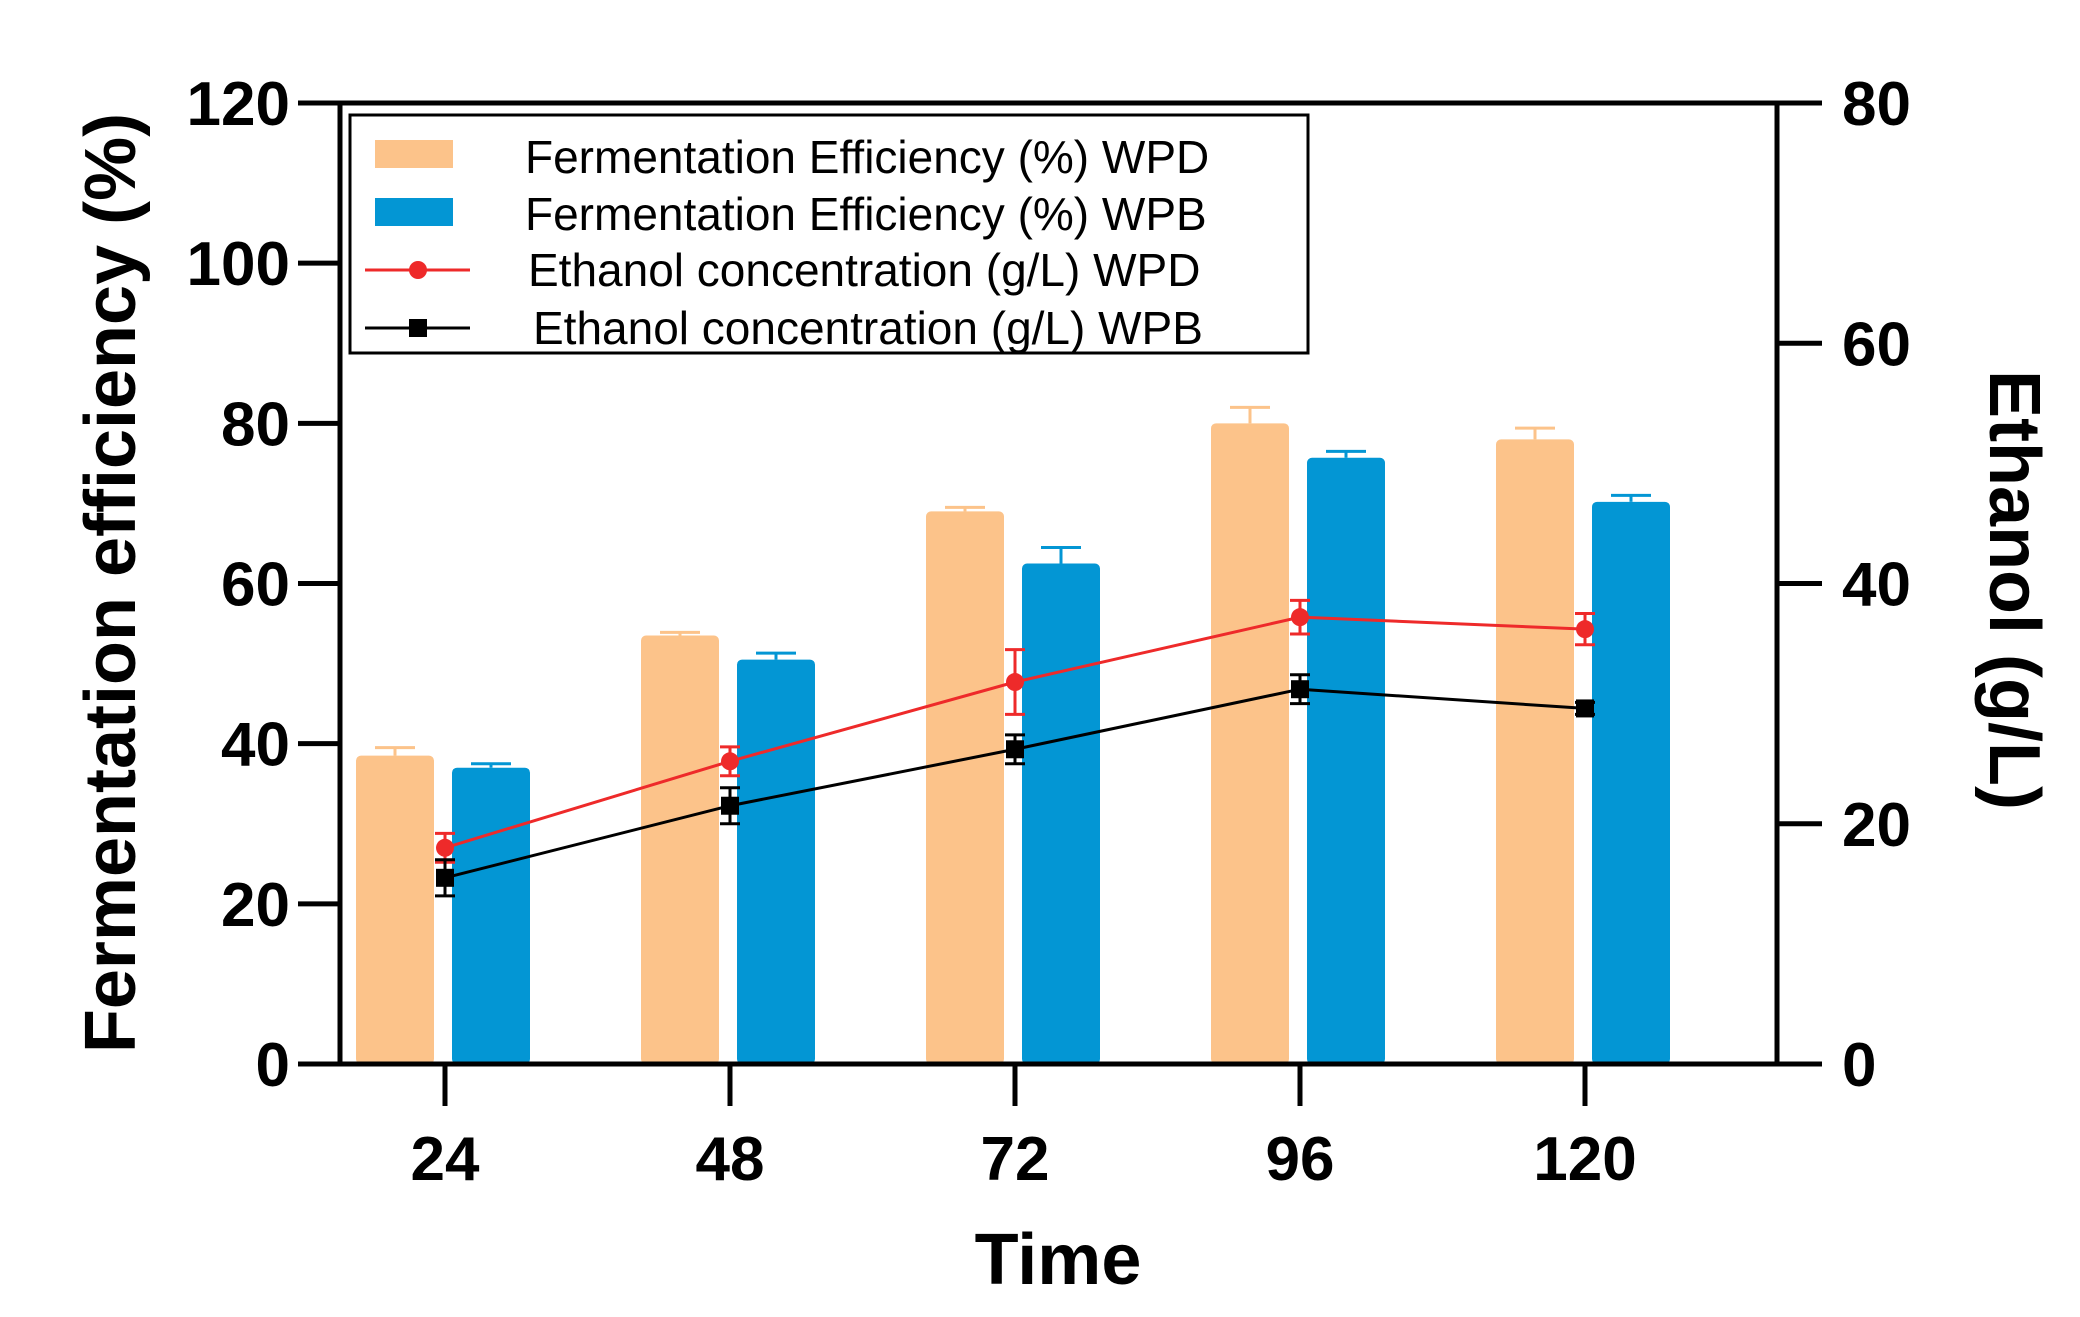  I want to click on y-tick-label-40: 40, so click(255, 745).